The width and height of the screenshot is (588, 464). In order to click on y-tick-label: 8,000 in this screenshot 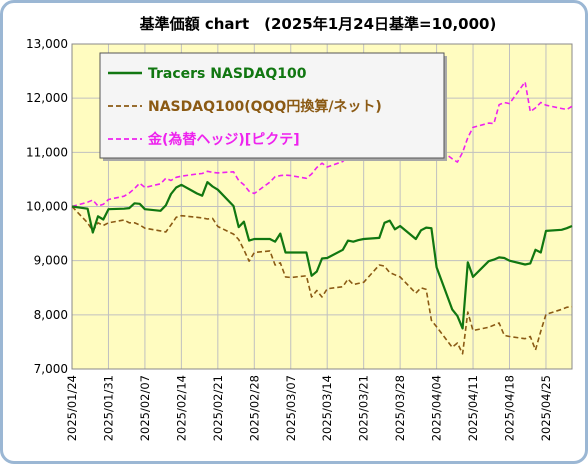, I will do `click(51, 315)`.